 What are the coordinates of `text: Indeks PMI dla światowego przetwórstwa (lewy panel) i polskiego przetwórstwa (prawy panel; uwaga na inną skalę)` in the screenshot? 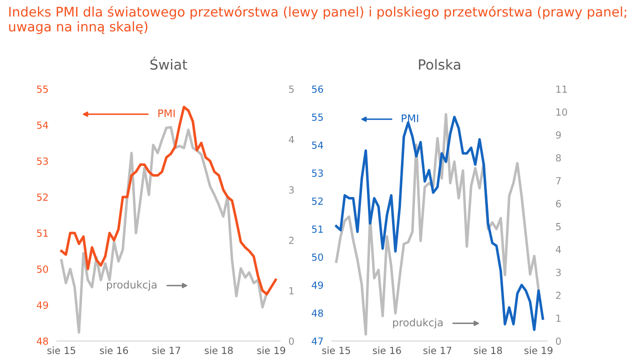 It's located at (317, 20).